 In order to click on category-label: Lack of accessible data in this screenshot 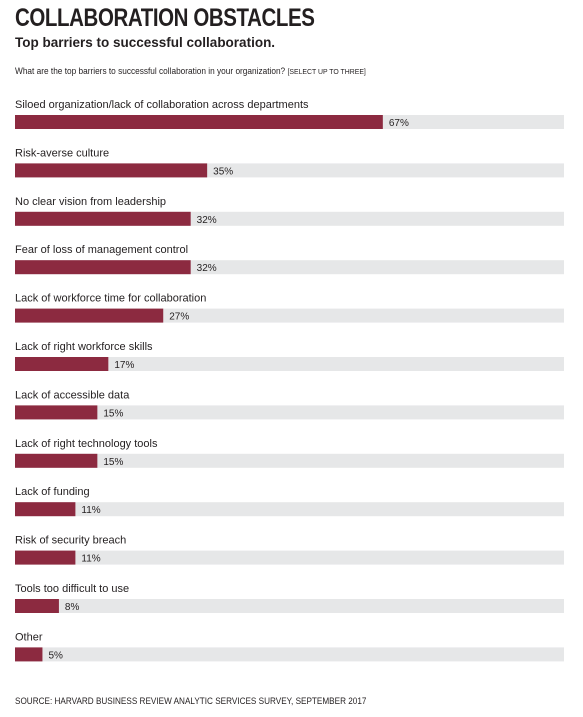, I will do `click(72, 395)`.